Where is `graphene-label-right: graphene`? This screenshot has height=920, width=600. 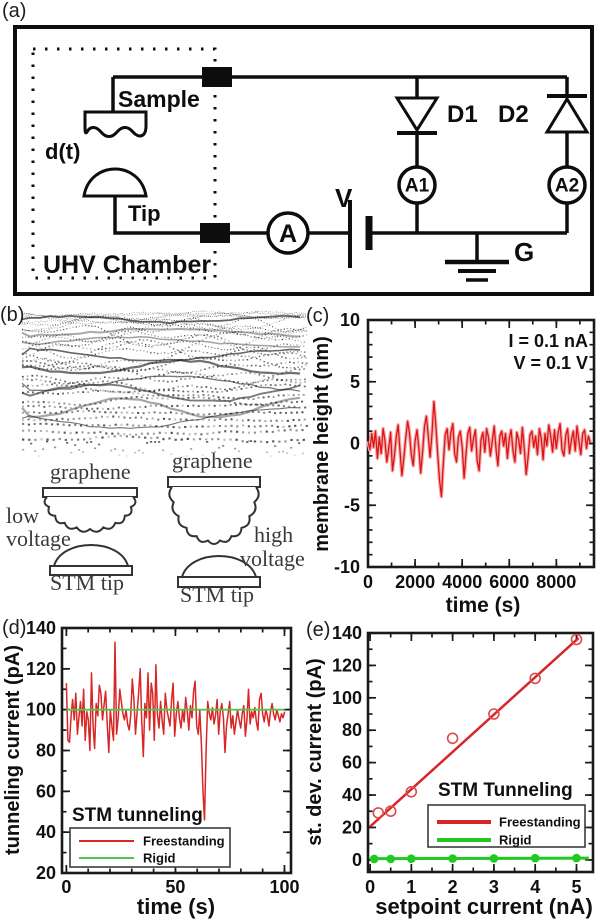 graphene-label-right: graphene is located at coordinates (212, 460).